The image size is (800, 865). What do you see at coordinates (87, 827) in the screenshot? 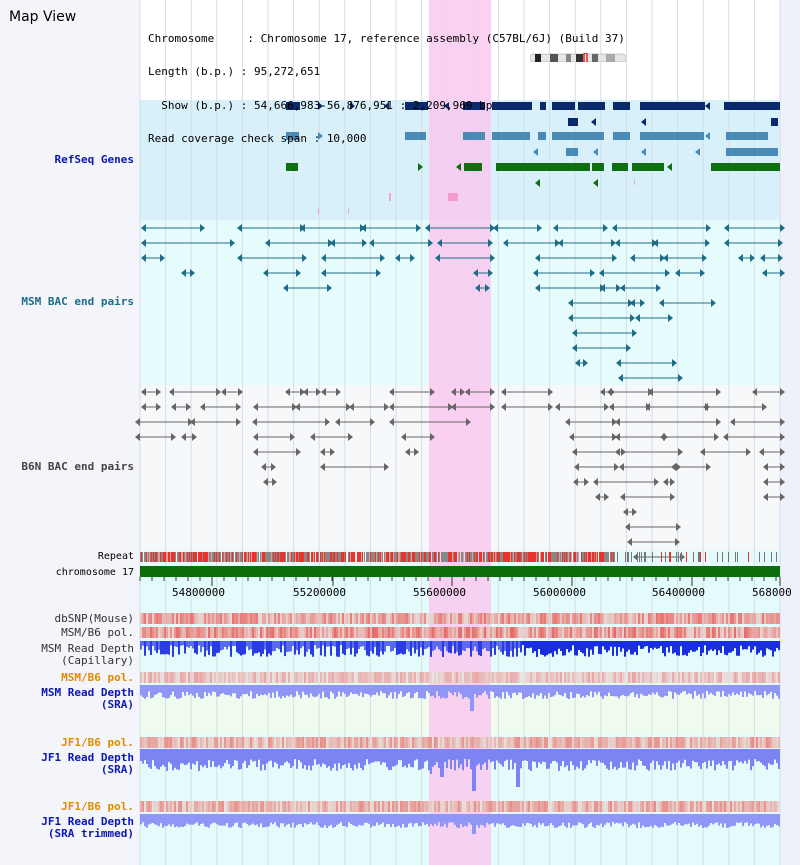
I see `track-label-jf1-depth-trimmed: JF1 Read Depth (SRA trimmed)` at bounding box center [87, 827].